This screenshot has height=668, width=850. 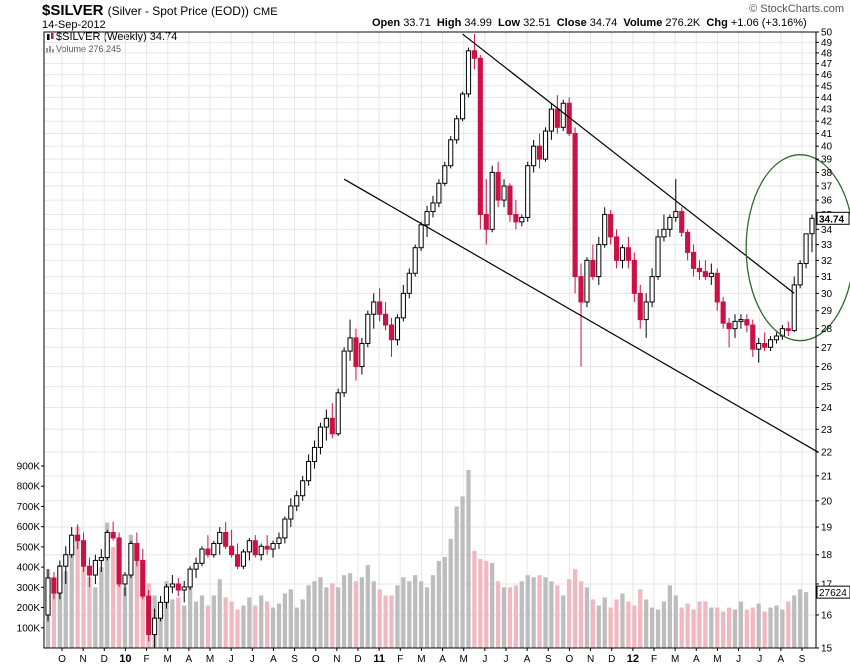 What do you see at coordinates (827, 453) in the screenshot?
I see `price-tick-label: 22` at bounding box center [827, 453].